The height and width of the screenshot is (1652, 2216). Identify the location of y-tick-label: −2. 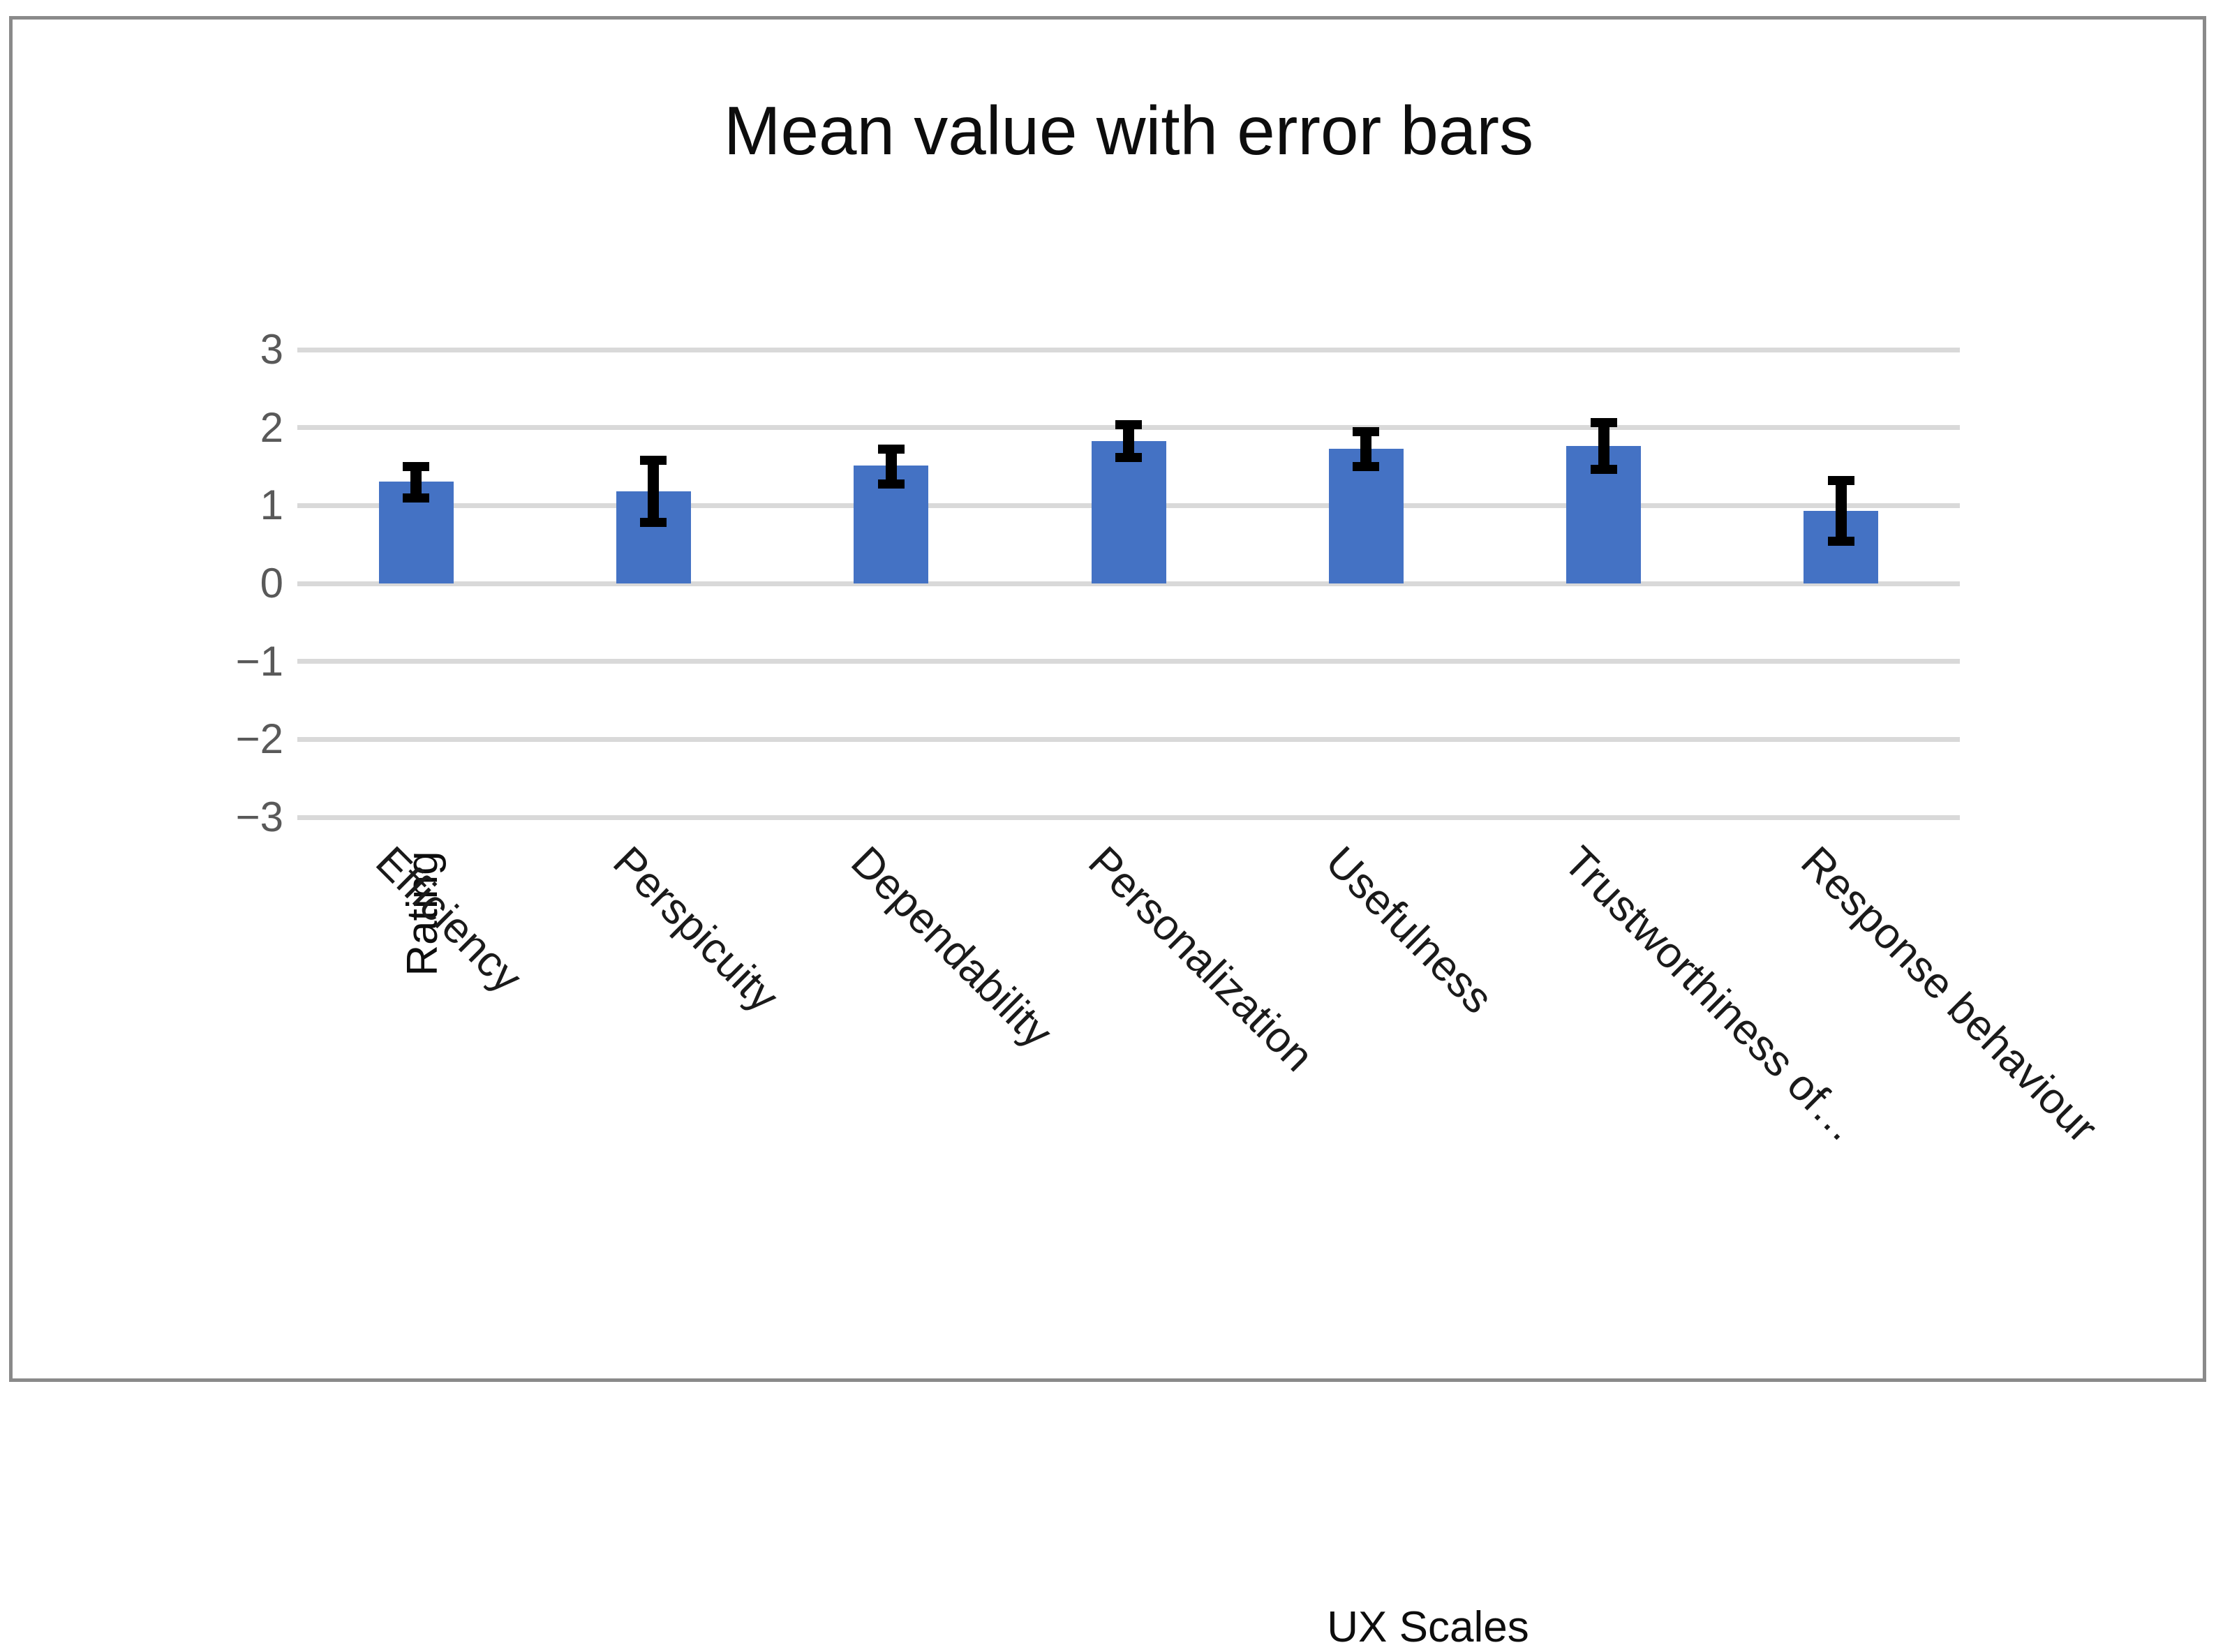
(259, 739).